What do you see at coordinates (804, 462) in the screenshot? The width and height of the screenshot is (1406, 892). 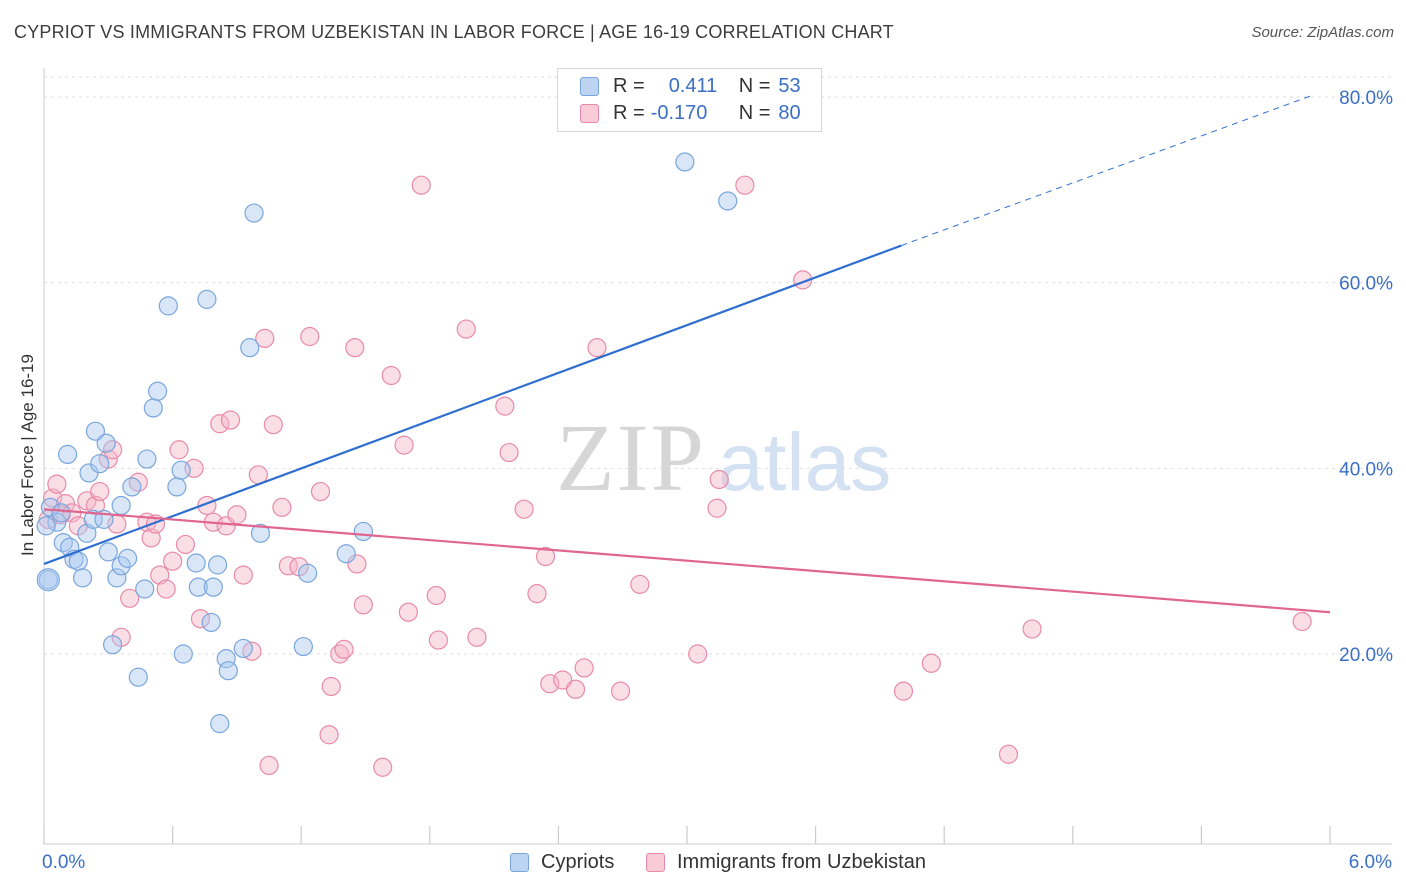 I see `watermark-atlas: atlas` at bounding box center [804, 462].